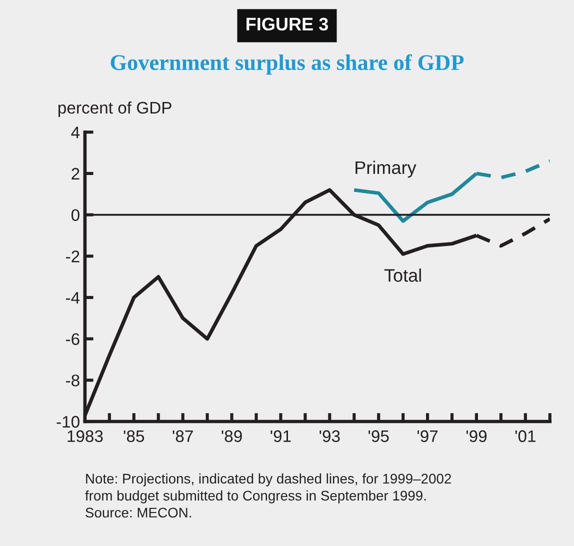  What do you see at coordinates (287, 64) in the screenshot?
I see `chart-title: Government surplus as share of GDP` at bounding box center [287, 64].